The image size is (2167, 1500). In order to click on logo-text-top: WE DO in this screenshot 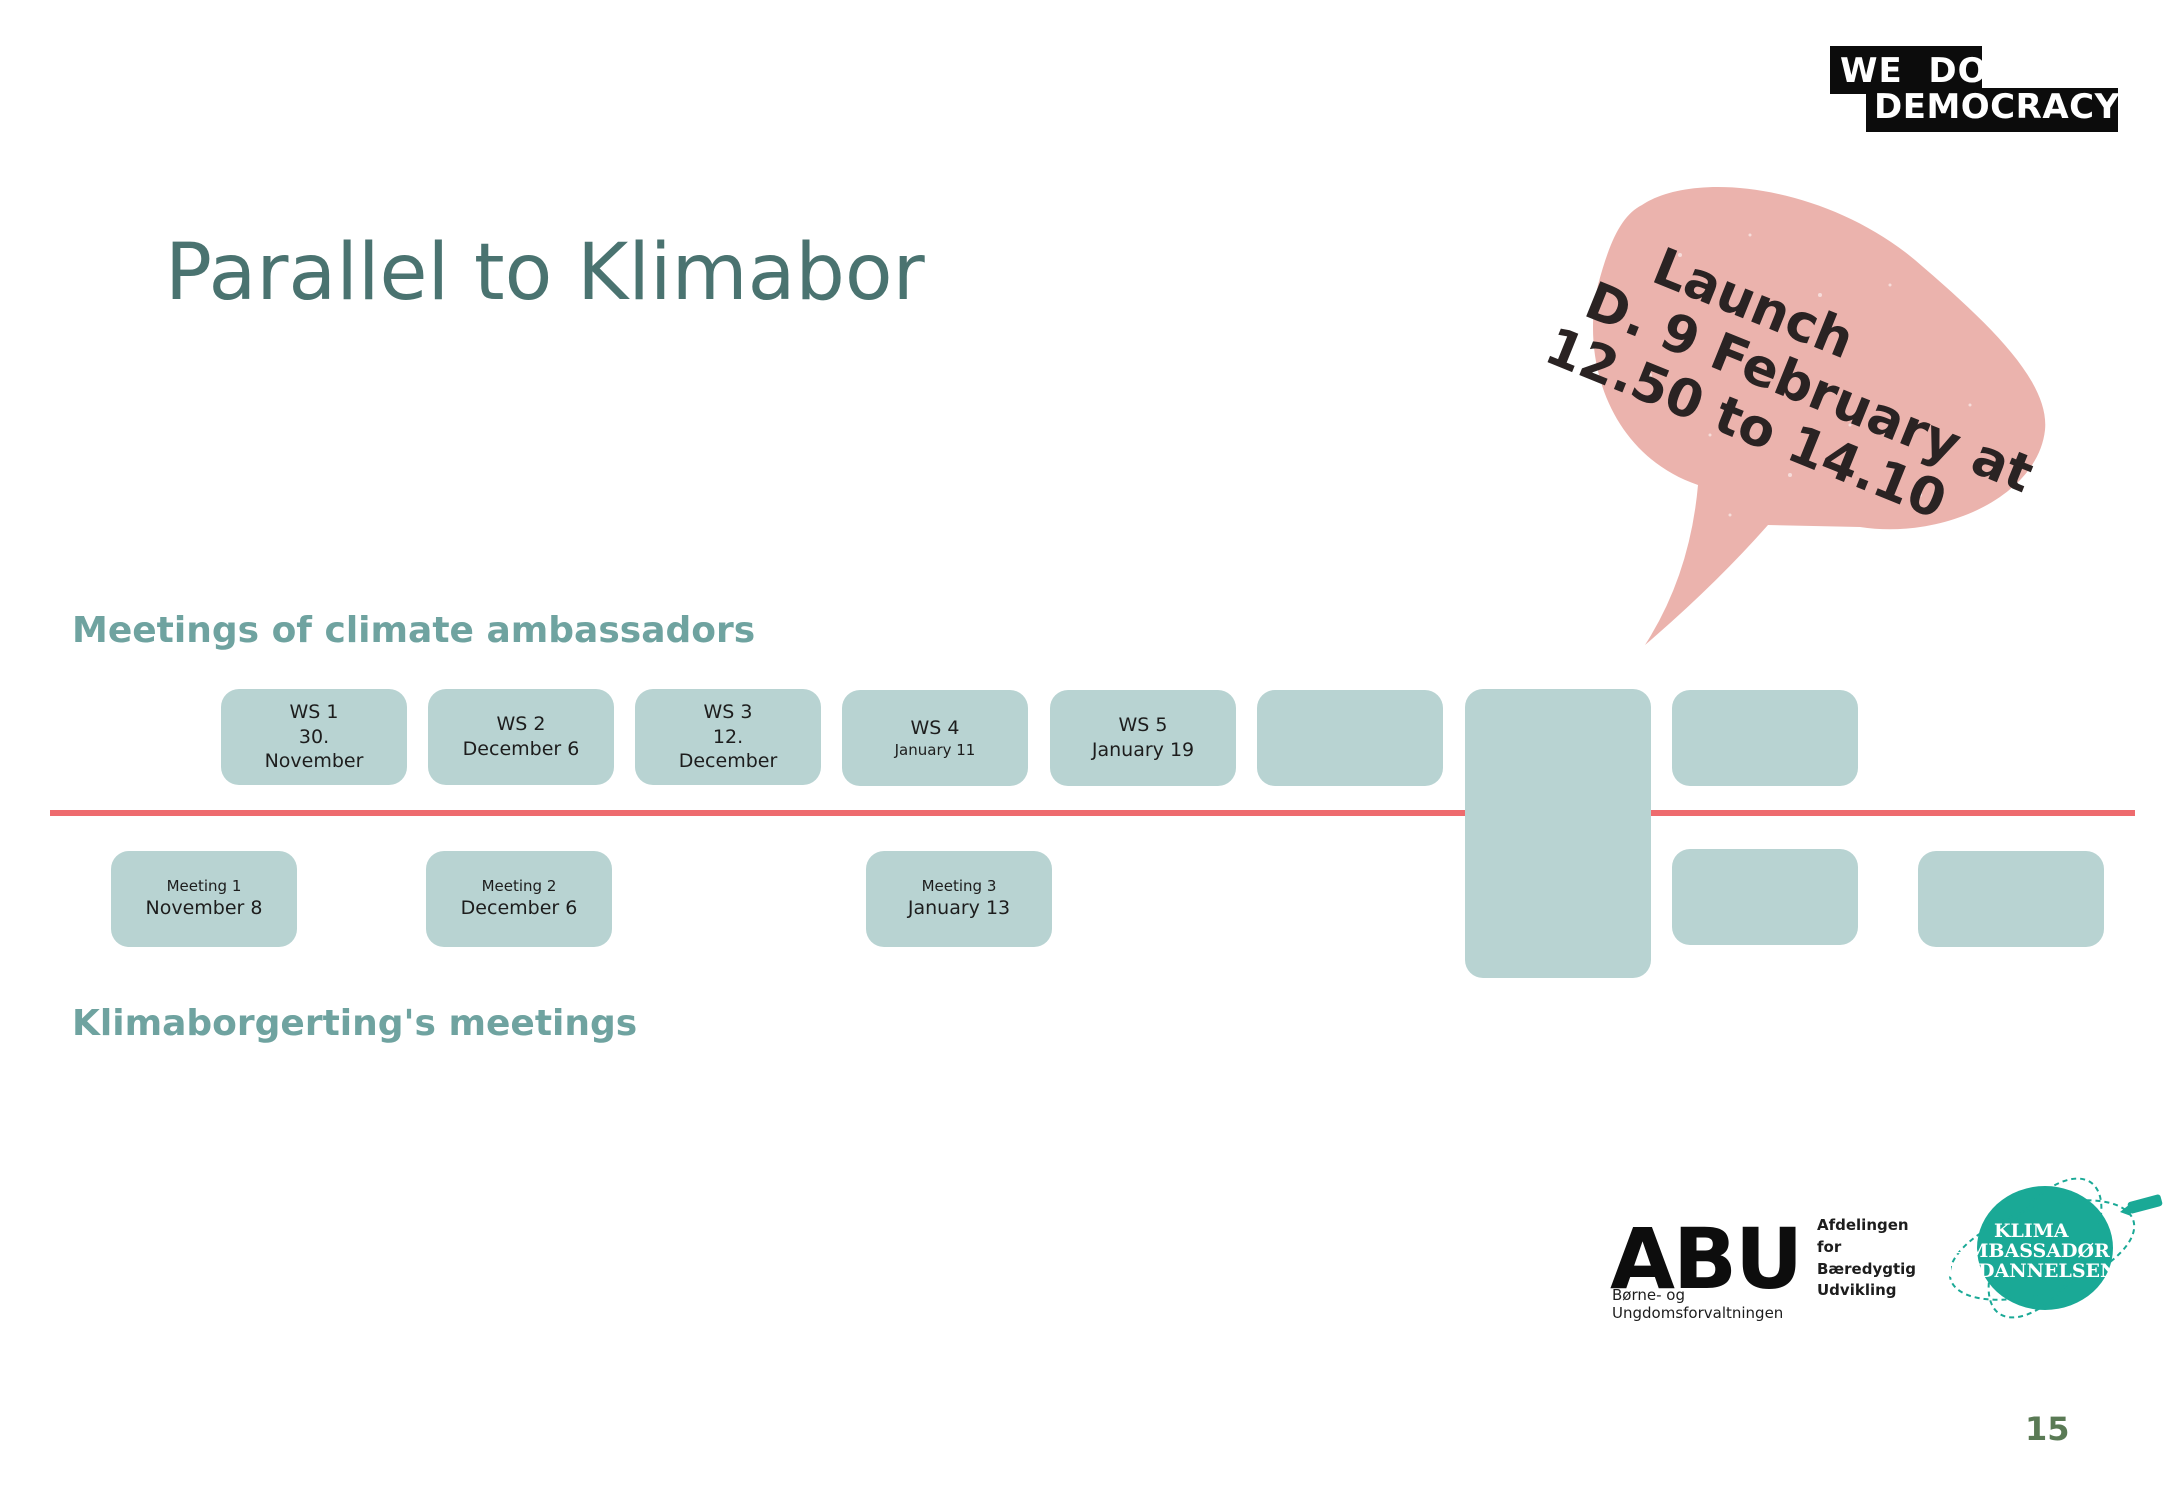, I will do `click(1914, 71)`.